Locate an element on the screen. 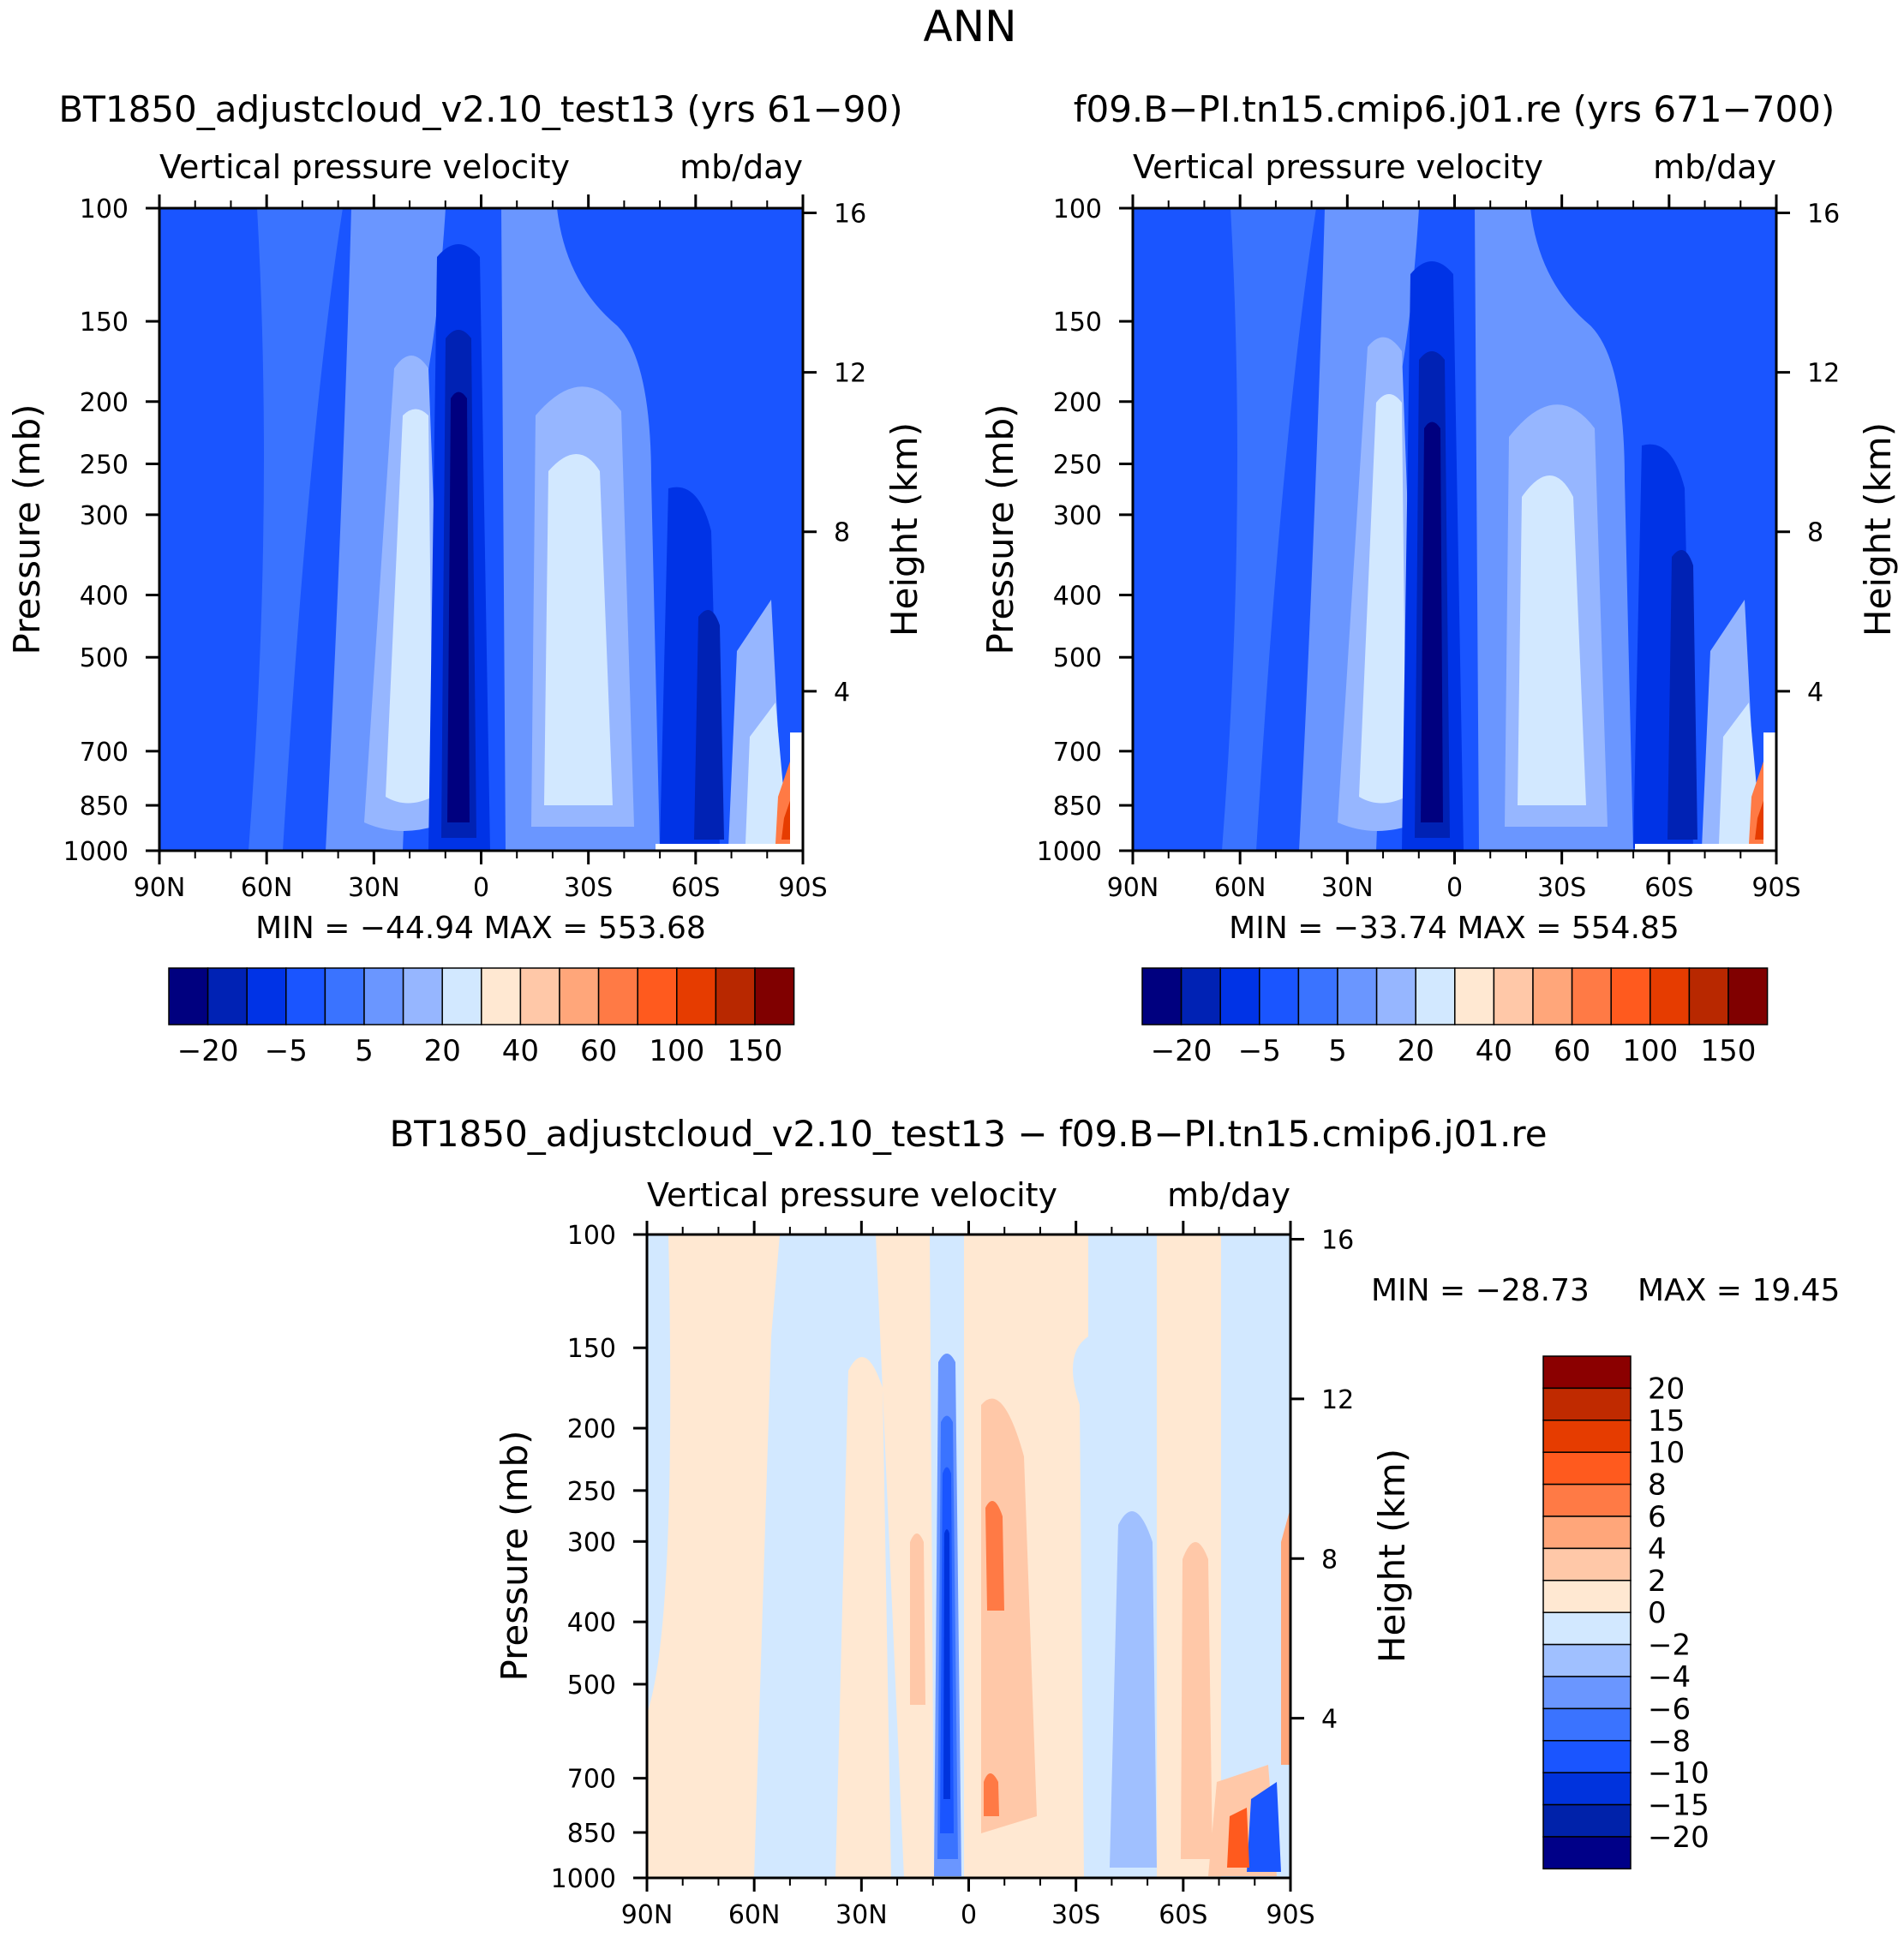  panel1-x-tick-label: 0 is located at coordinates (481, 888).